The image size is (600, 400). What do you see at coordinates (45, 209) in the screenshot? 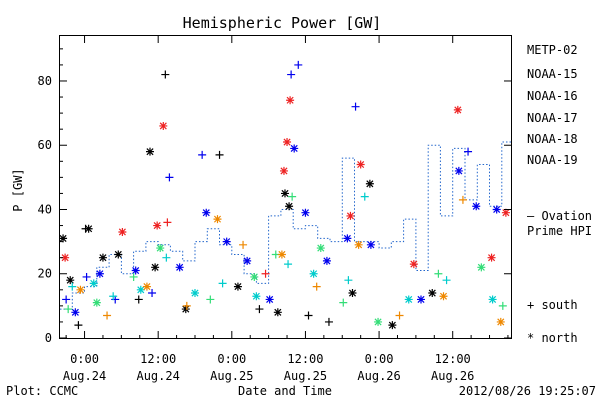
I see `y-tick-label: 40` at bounding box center [45, 209].